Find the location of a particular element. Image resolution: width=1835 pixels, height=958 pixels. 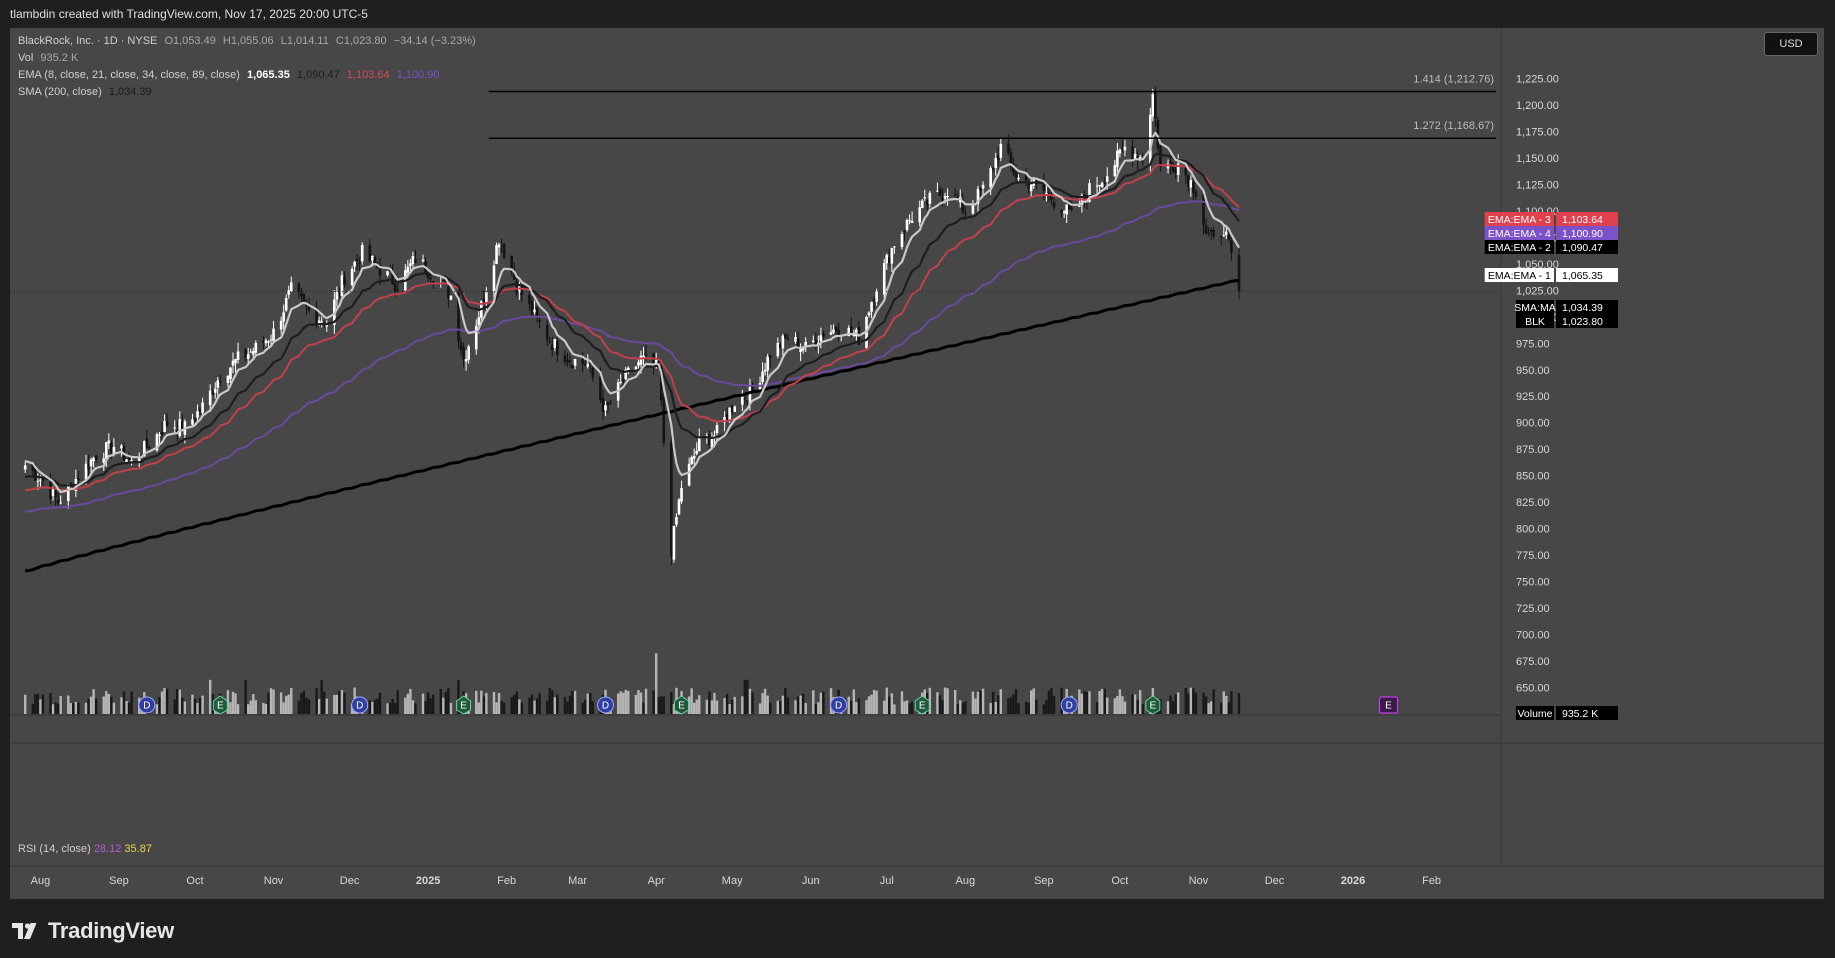

price-tag-name: EMA:EMA - 1 is located at coordinates (1519, 276).